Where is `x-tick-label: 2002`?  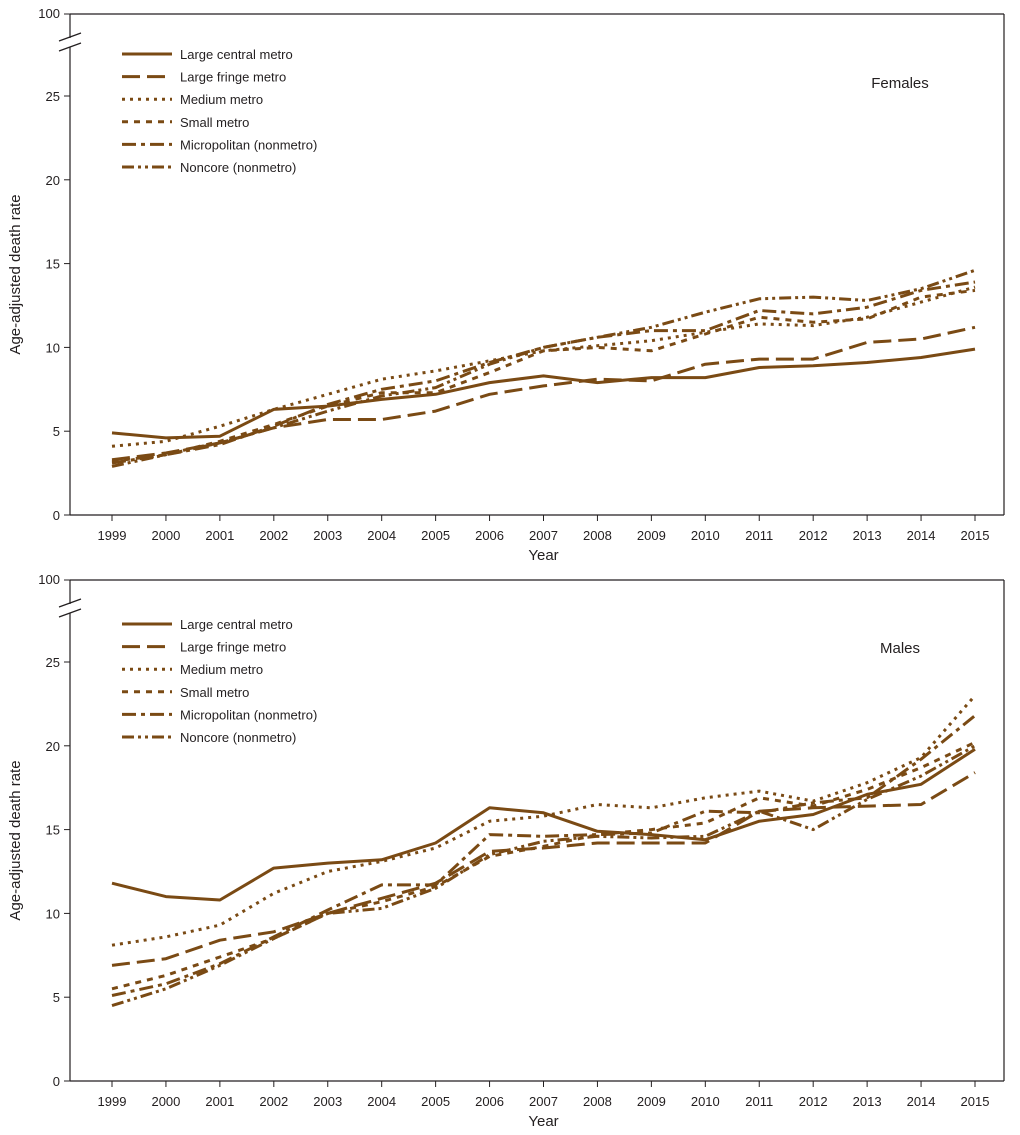
x-tick-label: 2002 is located at coordinates (273, 535).